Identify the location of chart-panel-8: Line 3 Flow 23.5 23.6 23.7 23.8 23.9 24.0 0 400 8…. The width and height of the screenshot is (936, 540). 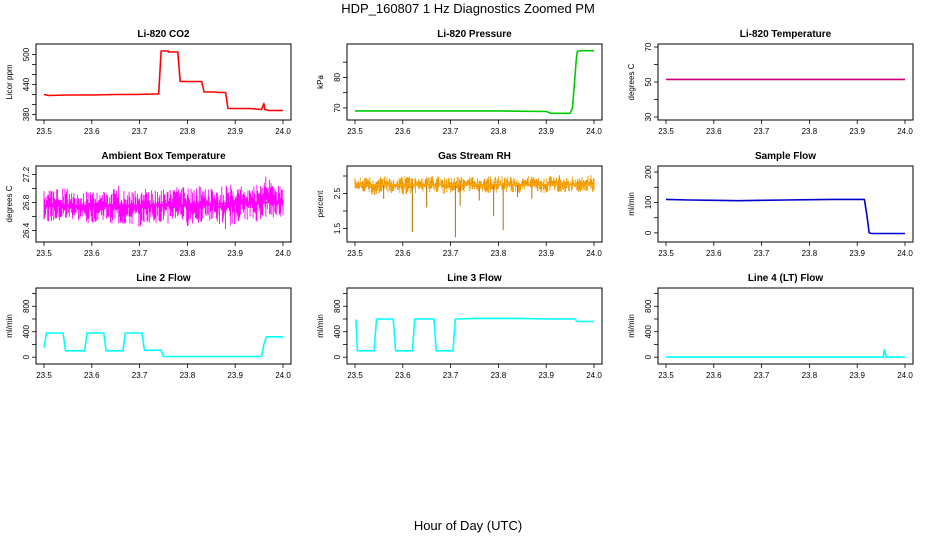
(459, 326).